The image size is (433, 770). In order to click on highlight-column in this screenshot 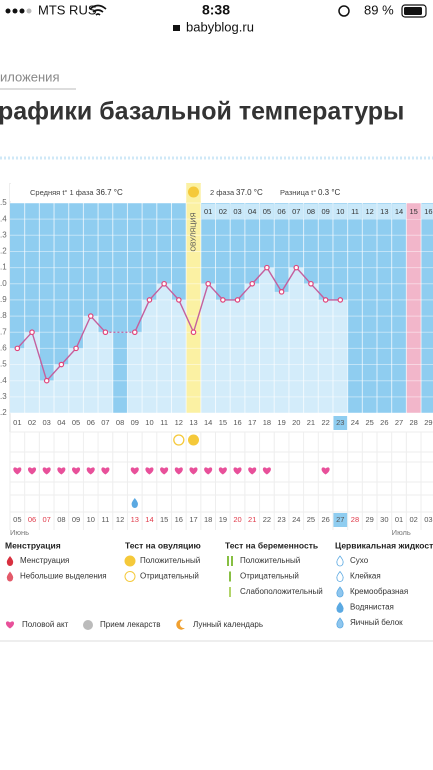, I will do `click(414, 308)`.